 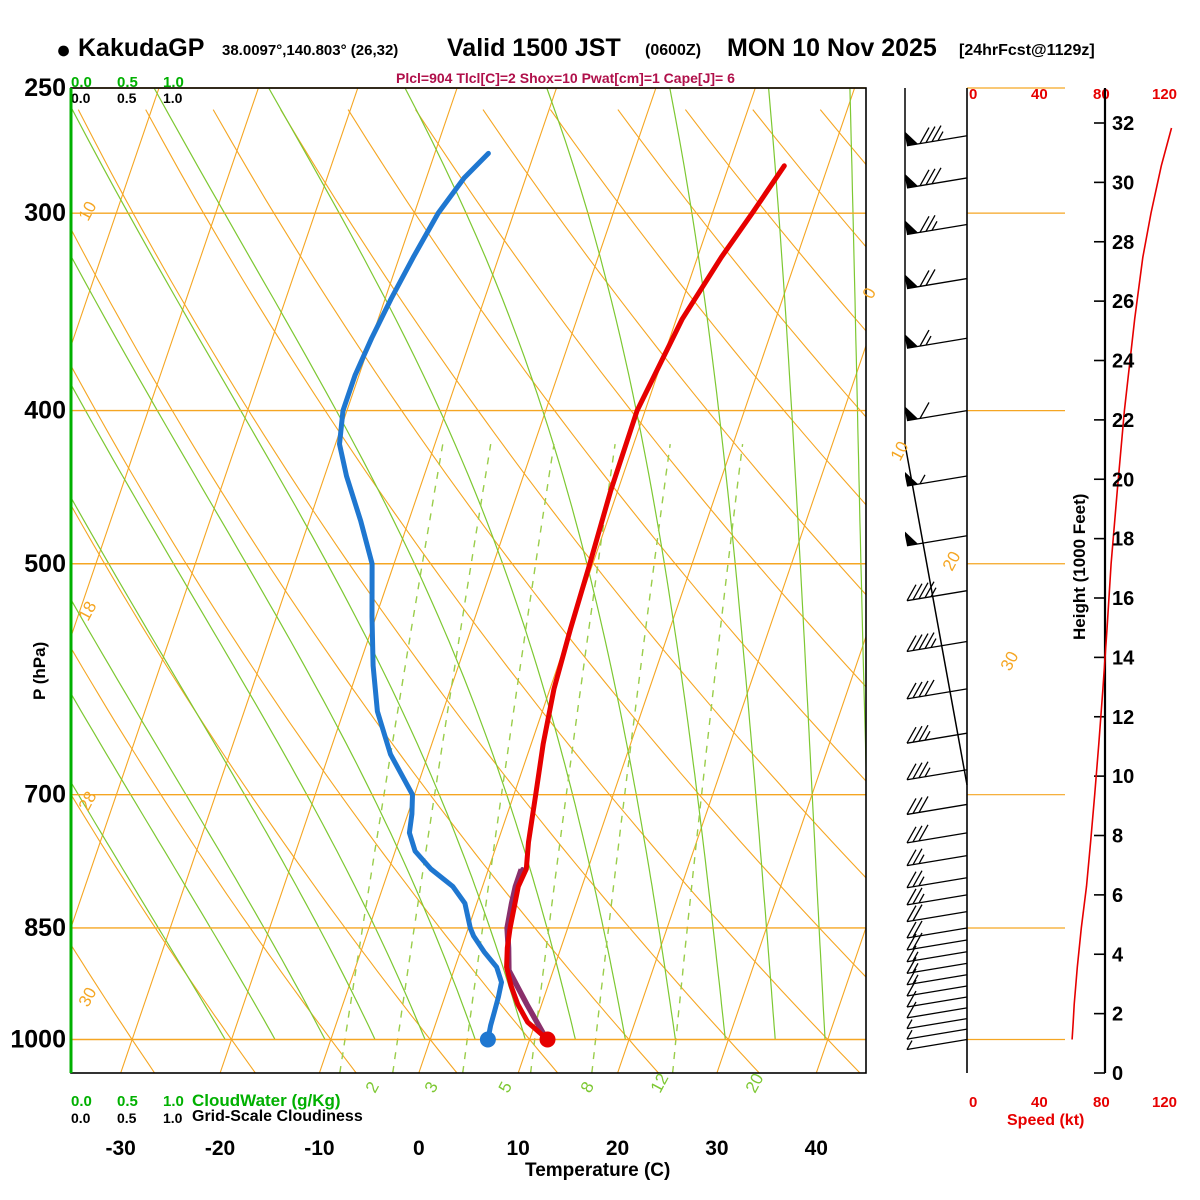 What do you see at coordinates (220, 1148) in the screenshot?
I see `svg-text: -20` at bounding box center [220, 1148].